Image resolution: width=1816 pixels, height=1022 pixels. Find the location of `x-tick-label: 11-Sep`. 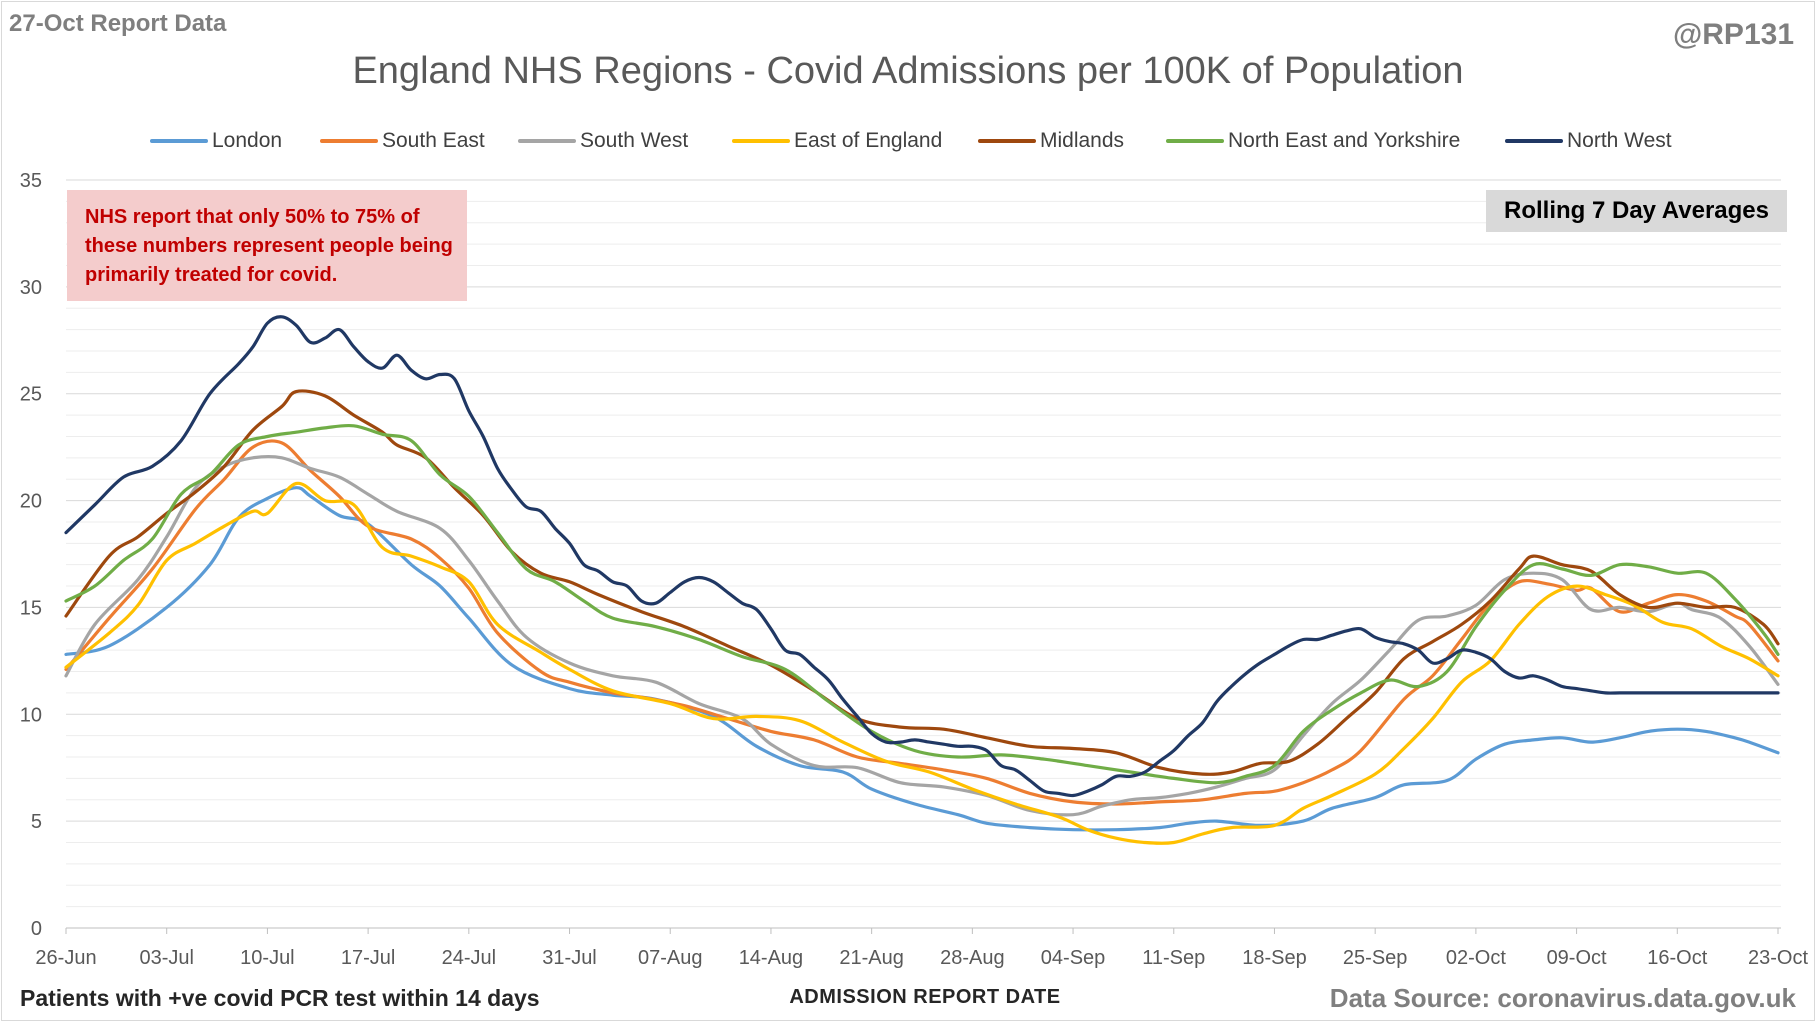

x-tick-label: 11-Sep is located at coordinates (1173, 958).